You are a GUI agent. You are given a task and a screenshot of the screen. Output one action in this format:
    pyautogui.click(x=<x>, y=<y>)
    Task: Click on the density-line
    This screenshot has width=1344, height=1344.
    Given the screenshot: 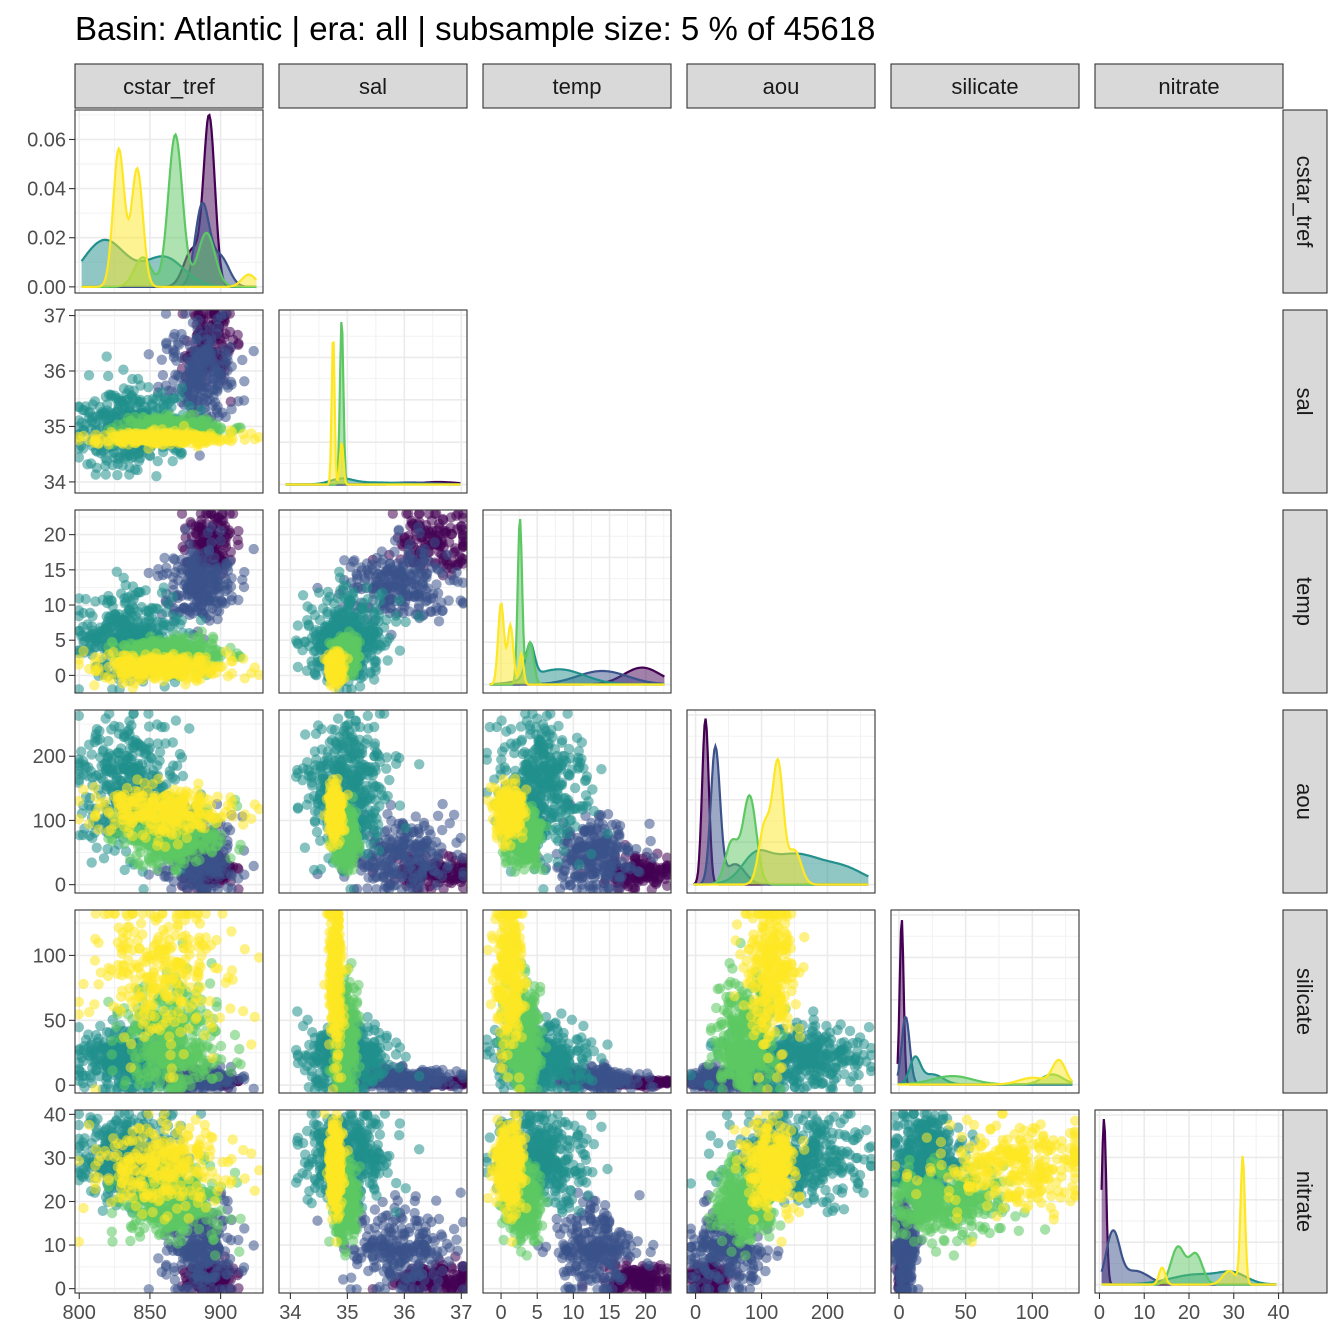 What is the action you would take?
    pyautogui.click(x=577, y=644)
    